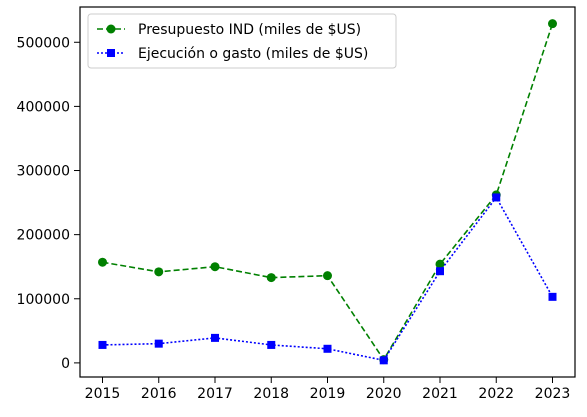 The image size is (587, 417). I want to click on legend-label: Ejecución o gasto (miles de $US), so click(253, 54).